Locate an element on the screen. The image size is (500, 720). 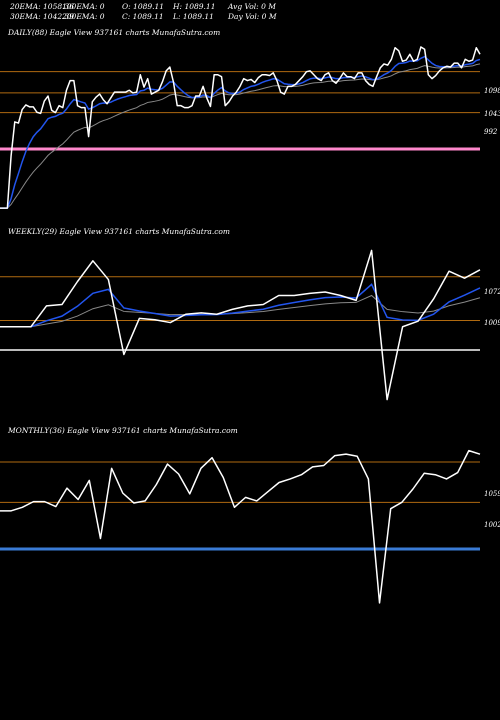
monthly-level-label-low: 1002 is located at coordinates (492, 525).